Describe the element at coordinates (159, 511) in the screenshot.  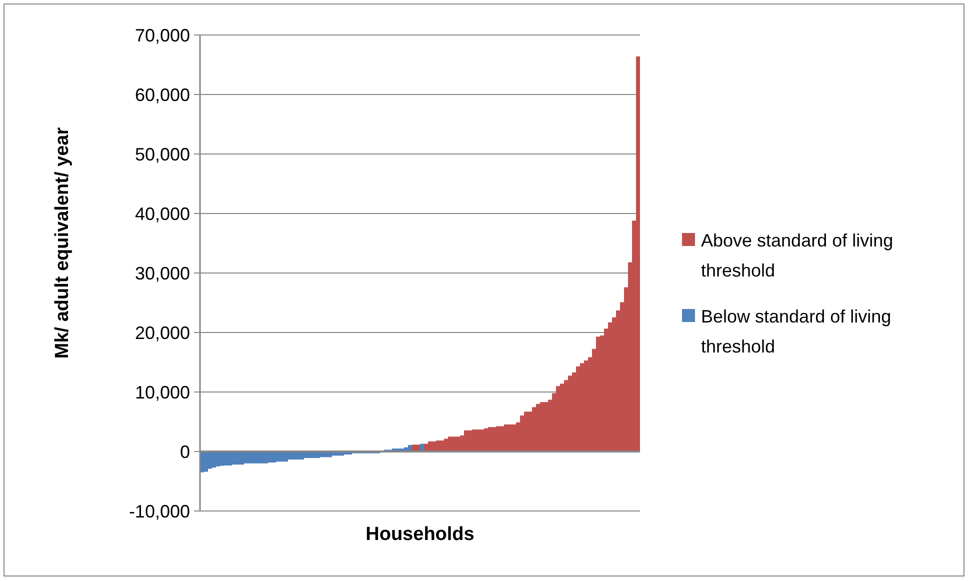
I see `y-tick-label: -10,000` at that location.